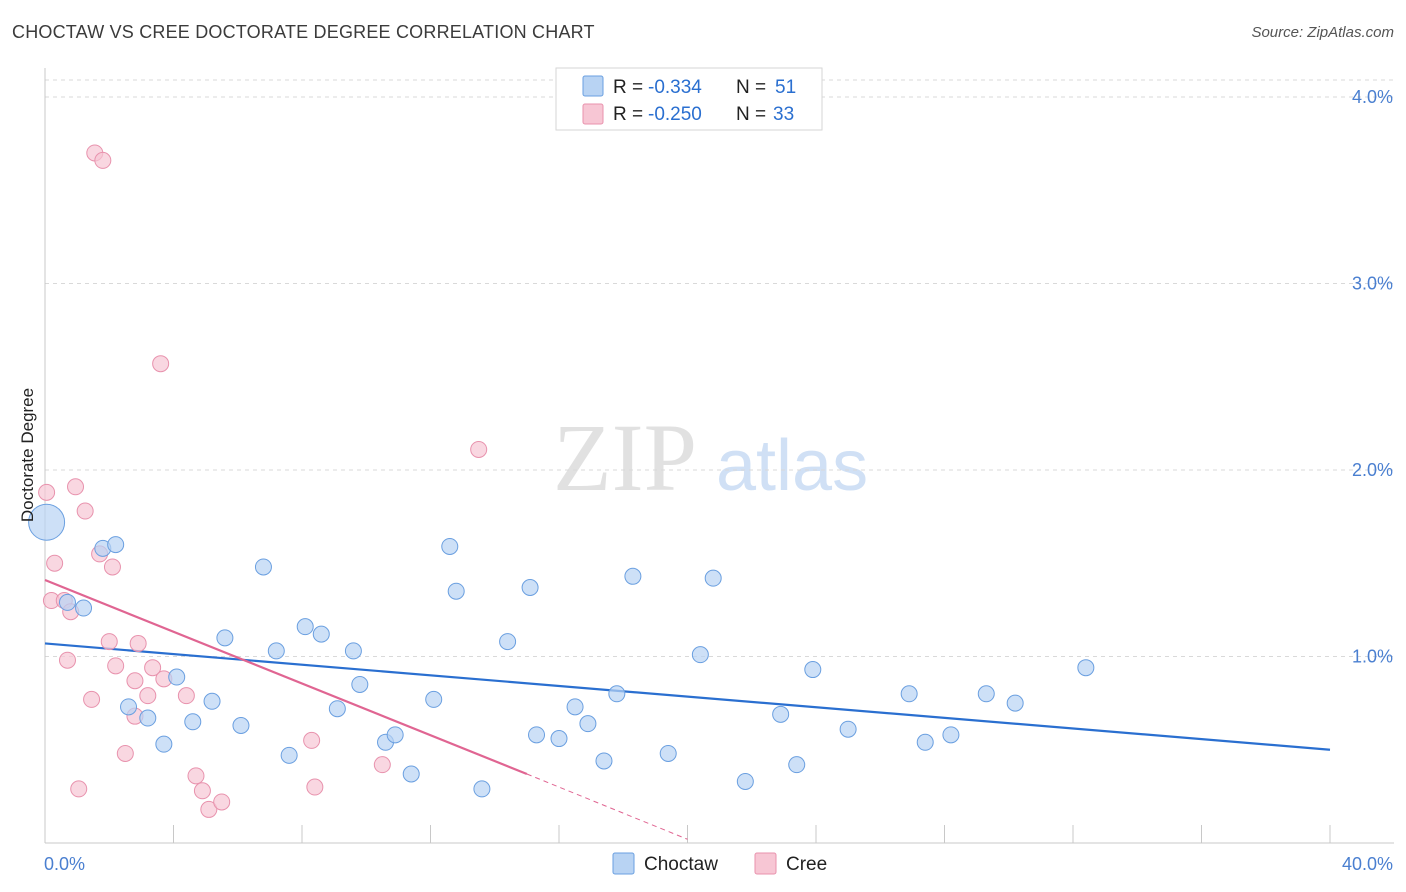 This screenshot has width=1406, height=892. What do you see at coordinates (286, 677) in the screenshot?
I see `trend-line-cree` at bounding box center [286, 677].